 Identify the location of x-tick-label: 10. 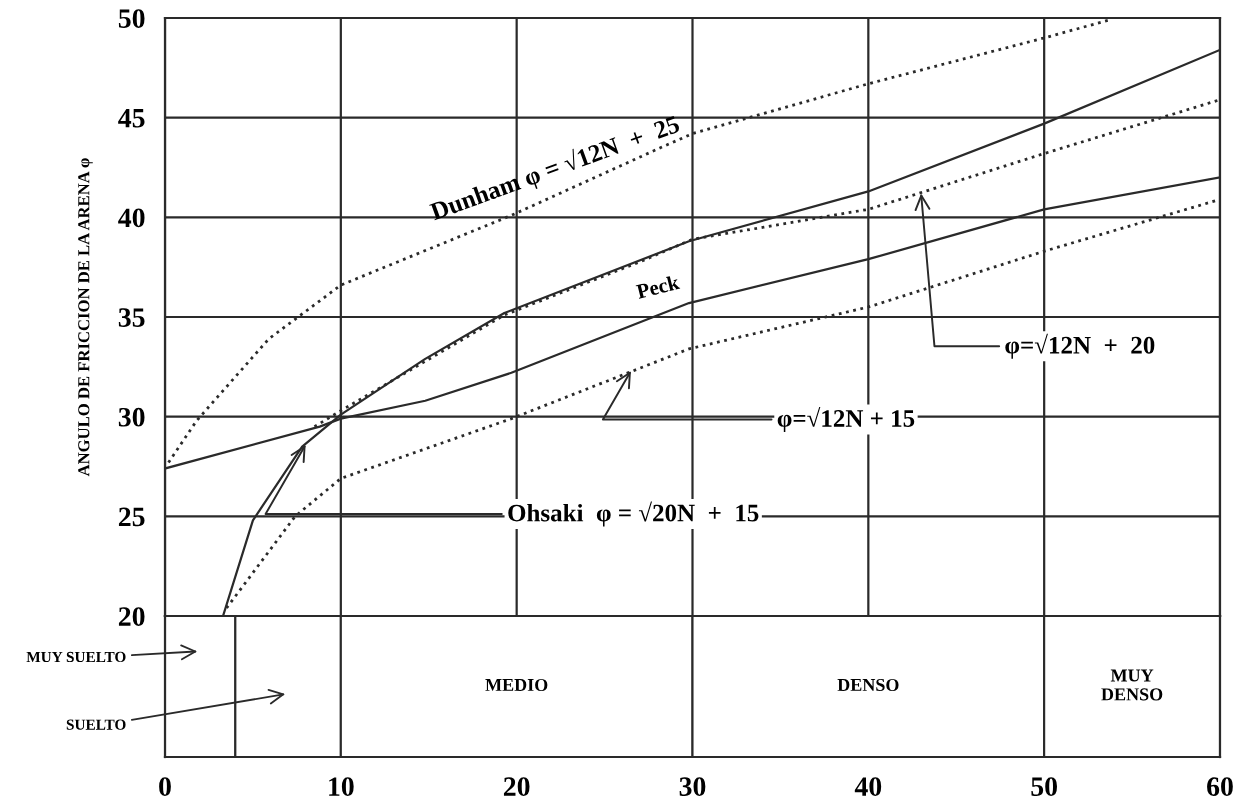
(341, 786).